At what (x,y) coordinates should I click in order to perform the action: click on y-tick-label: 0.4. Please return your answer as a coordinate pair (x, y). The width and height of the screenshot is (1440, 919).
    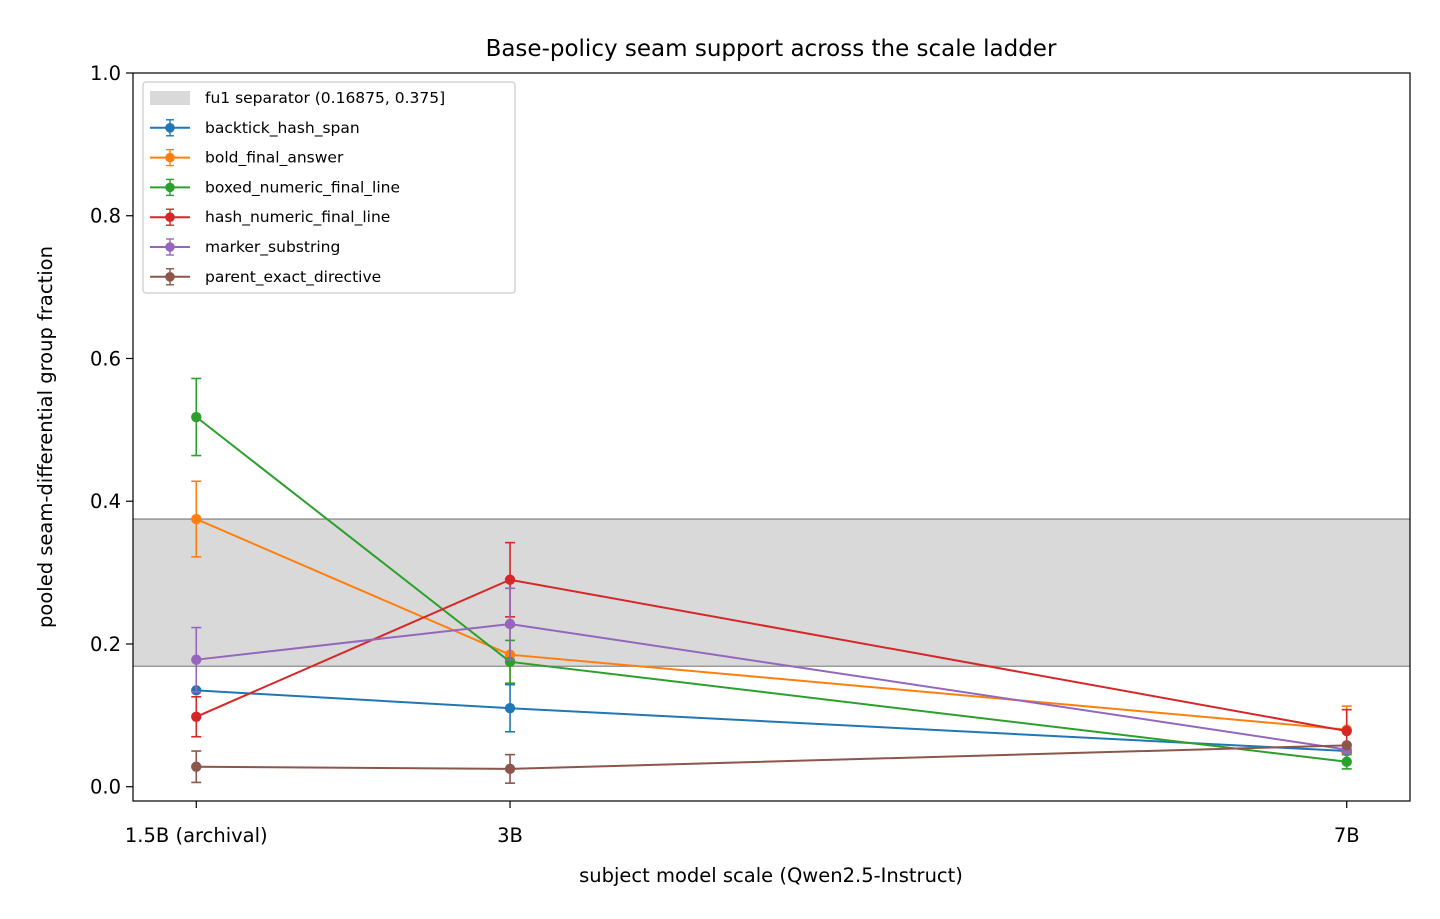
    Looking at the image, I should click on (105, 501).